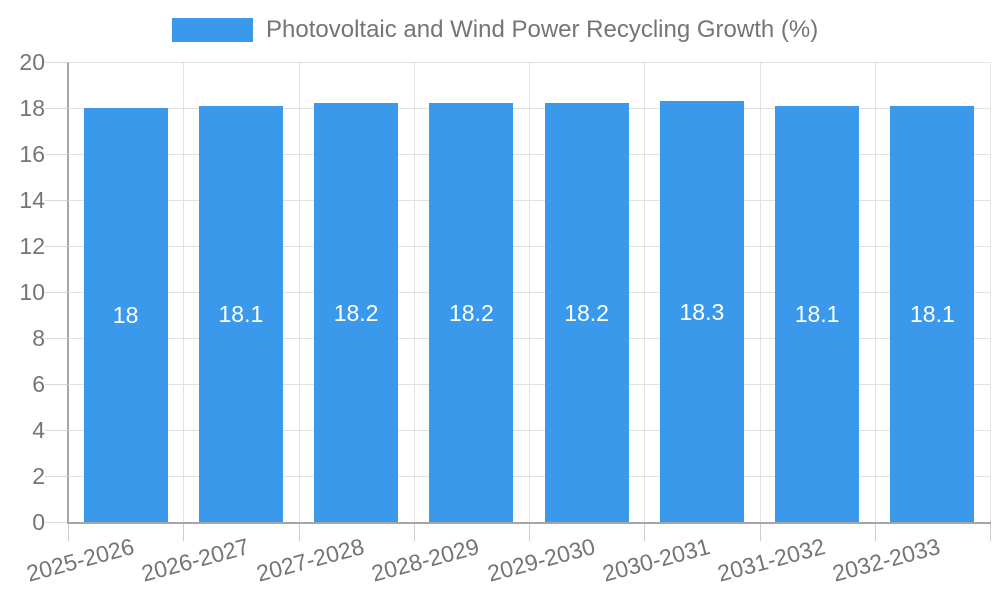  Describe the element at coordinates (32, 154) in the screenshot. I see `y-axis-tick-label: 16` at that location.